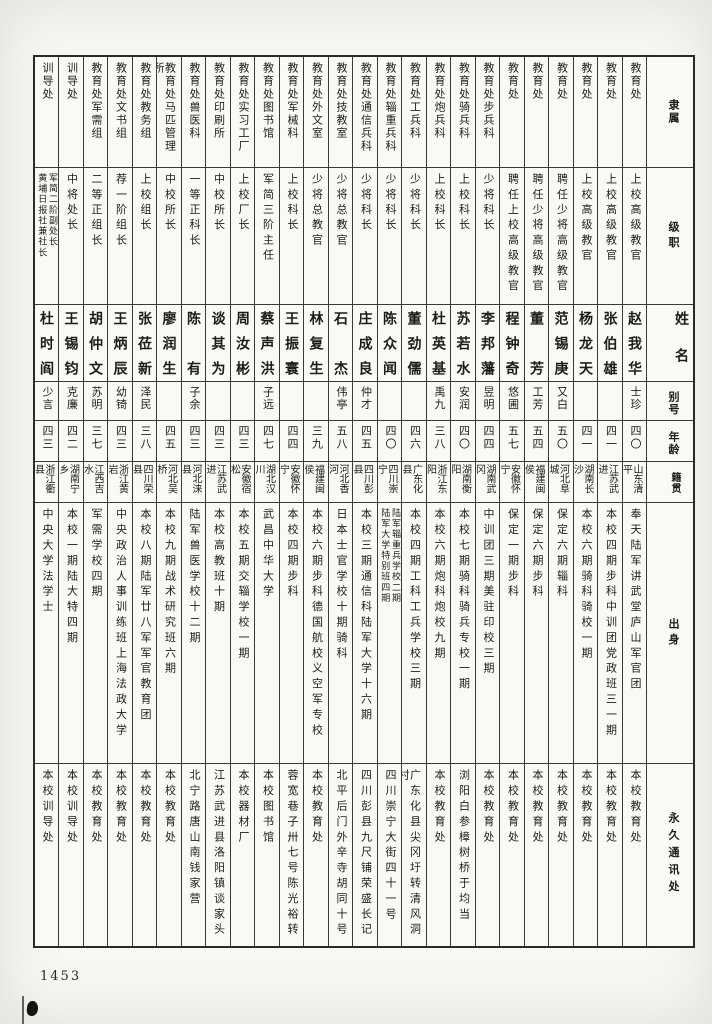 The width and height of the screenshot is (712, 1024). What do you see at coordinates (96, 211) in the screenshot?
I see `rank-text: 二等正组长` at bounding box center [96, 211].